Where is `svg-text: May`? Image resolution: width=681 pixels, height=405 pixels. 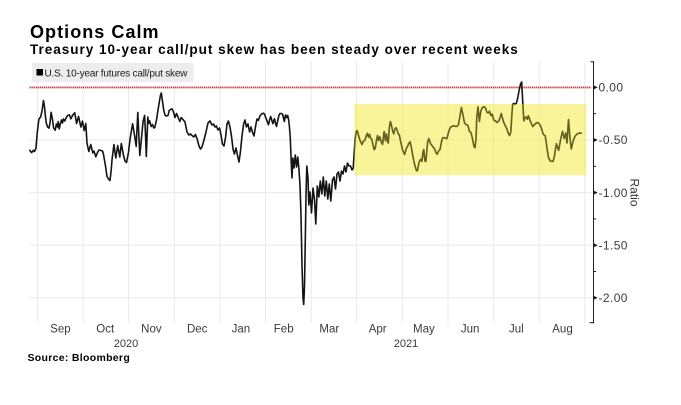 svg-text: May is located at coordinates (424, 330).